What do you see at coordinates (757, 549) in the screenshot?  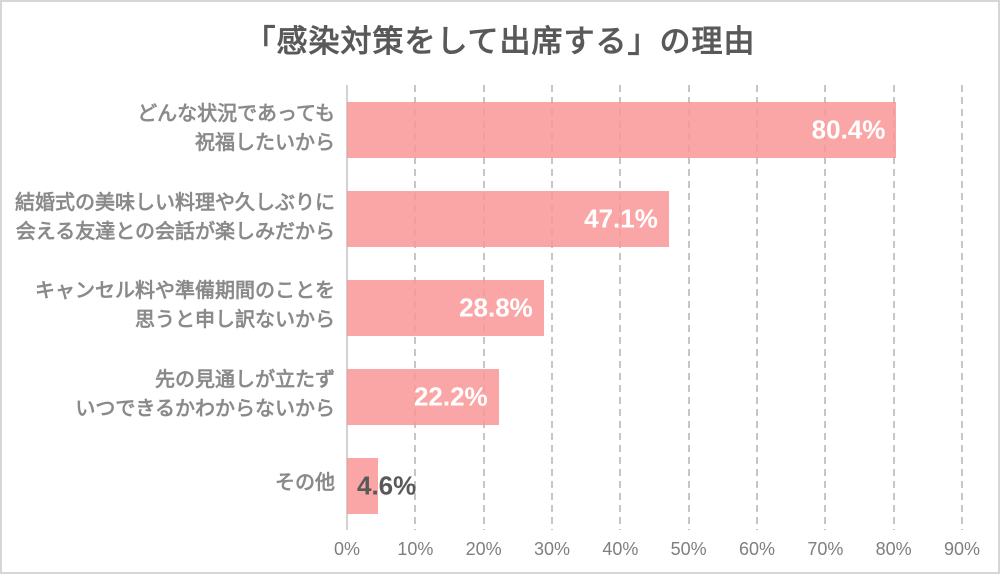 I see `x-axis-tick-label: 60%` at bounding box center [757, 549].